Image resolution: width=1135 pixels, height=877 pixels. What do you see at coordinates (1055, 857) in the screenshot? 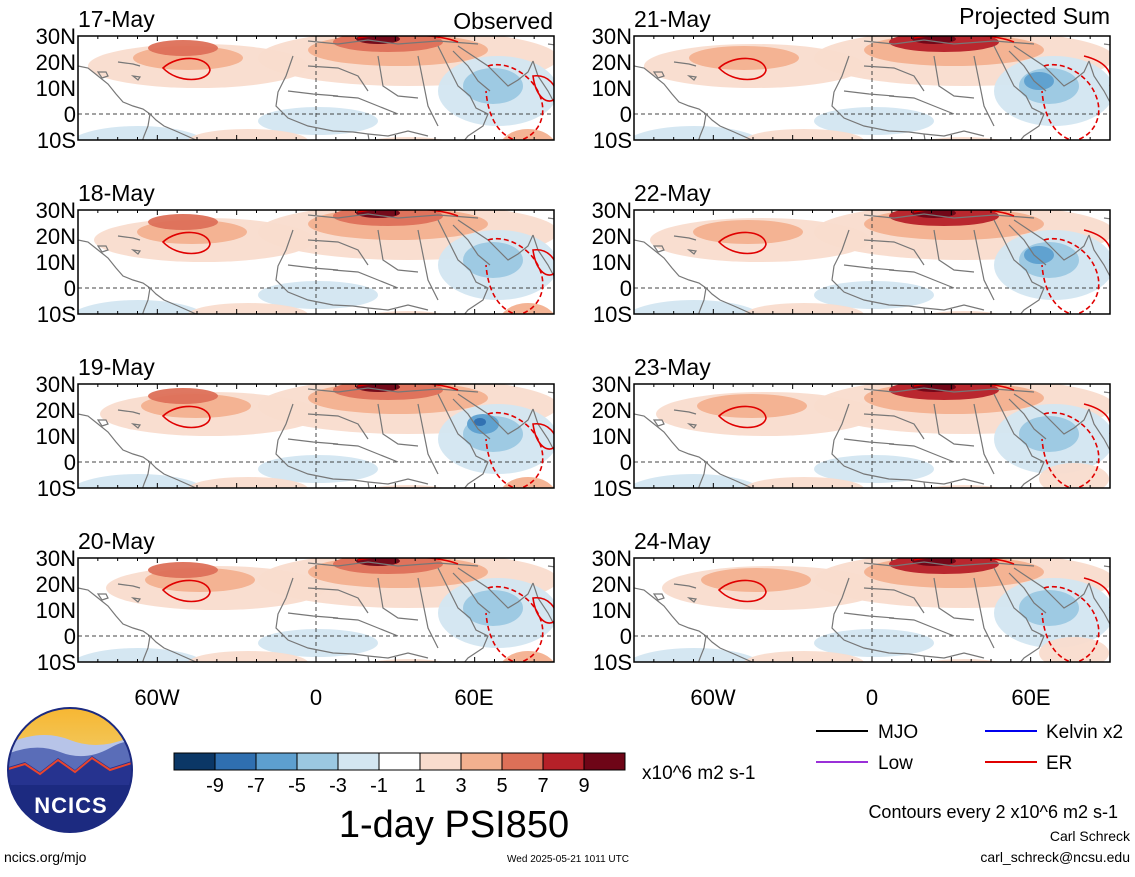
I see `footer-email: carl_schreck@ncsu.edu` at bounding box center [1055, 857].